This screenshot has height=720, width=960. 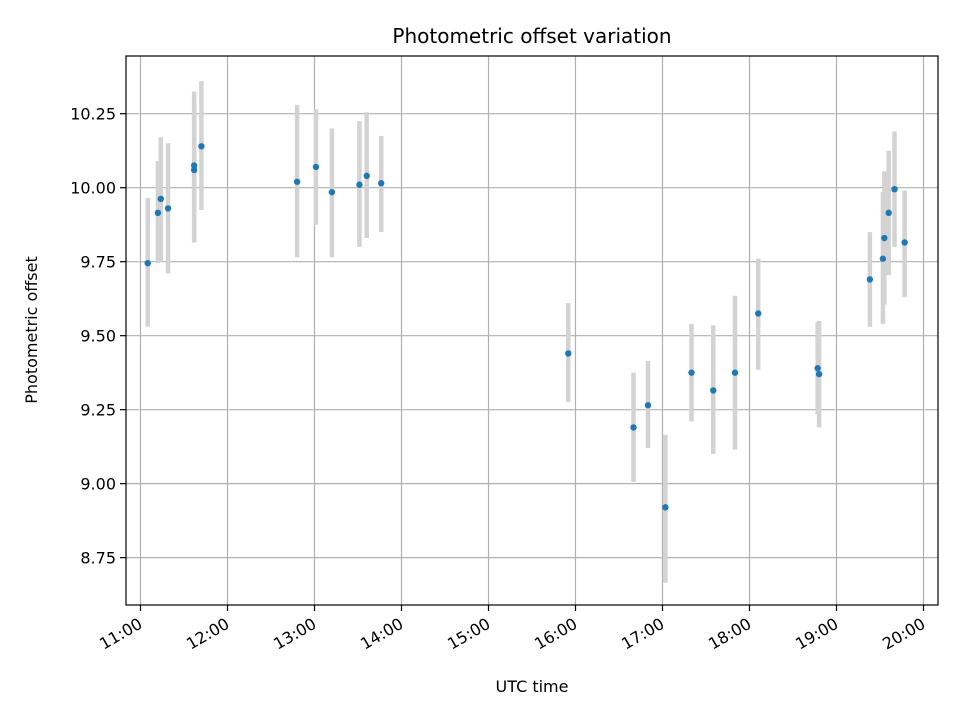 What do you see at coordinates (93, 188) in the screenshot?
I see `y-tick-label: 10.00` at bounding box center [93, 188].